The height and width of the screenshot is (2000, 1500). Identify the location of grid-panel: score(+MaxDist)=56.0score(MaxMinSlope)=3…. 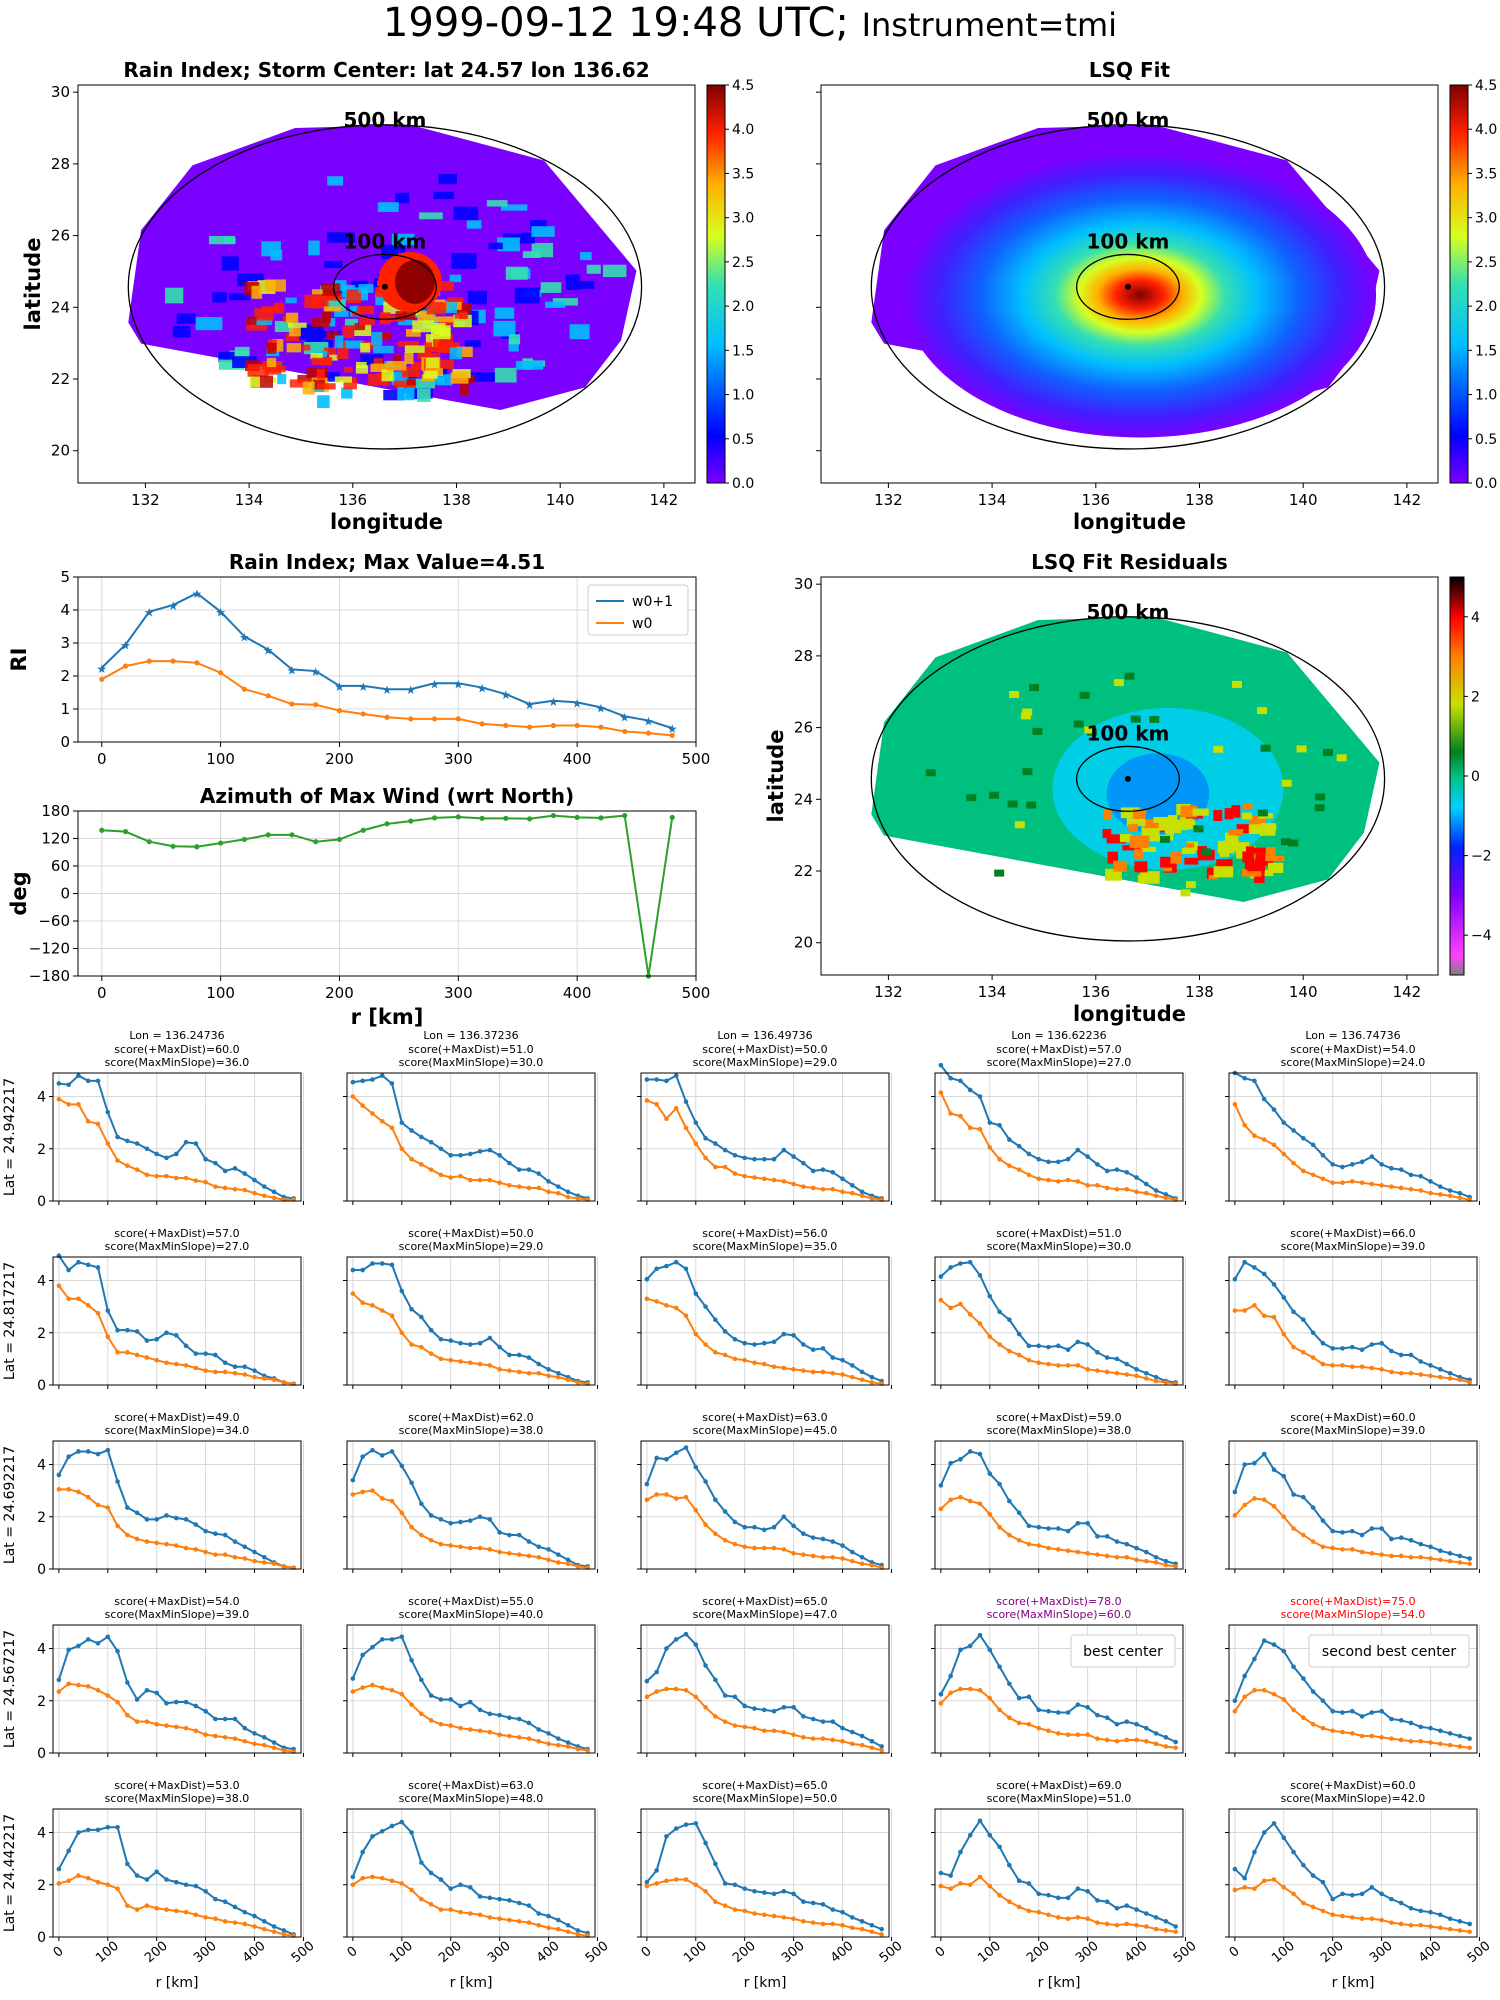
(764, 1308).